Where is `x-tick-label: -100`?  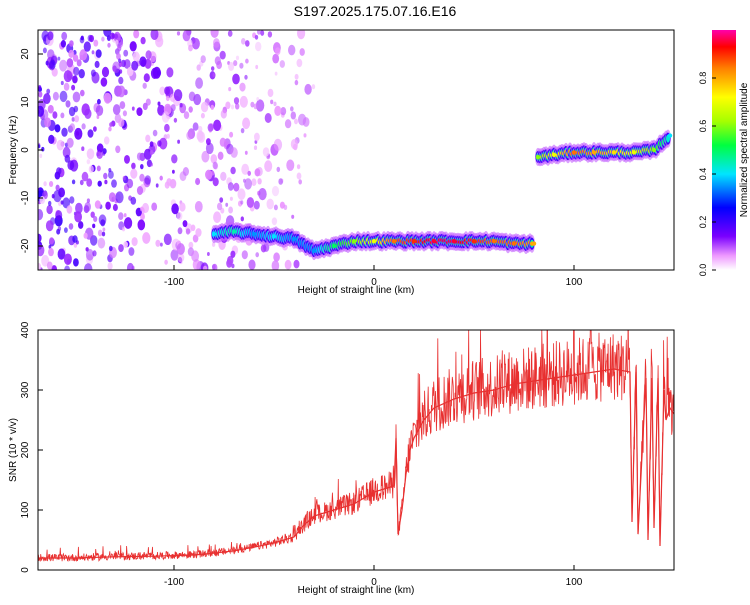 x-tick-label: -100 is located at coordinates (174, 582).